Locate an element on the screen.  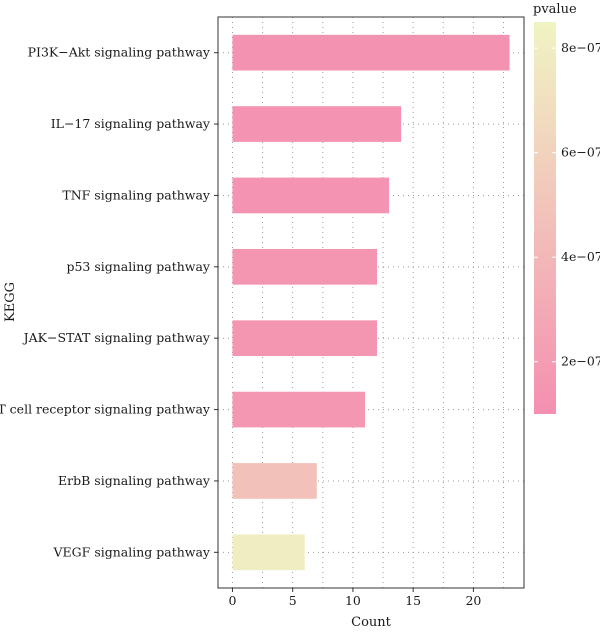
category-label: TNF signaling pathway is located at coordinates (136, 194).